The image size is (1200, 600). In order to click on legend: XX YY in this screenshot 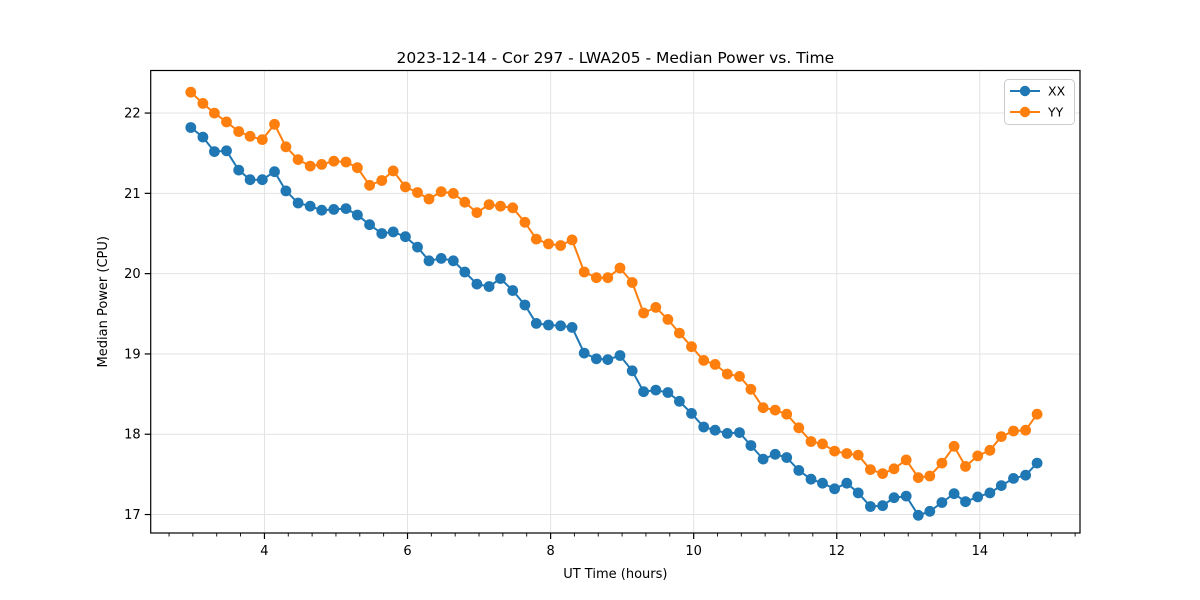, I will do `click(1039, 102)`.